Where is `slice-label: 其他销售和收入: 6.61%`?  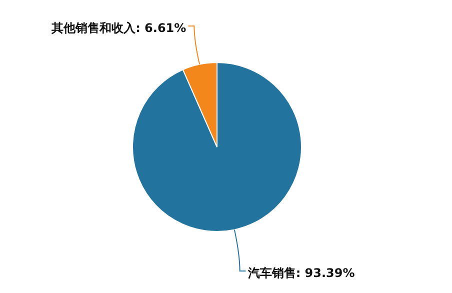 slice-label: 其他销售和收入: 6.61% is located at coordinates (118, 28).